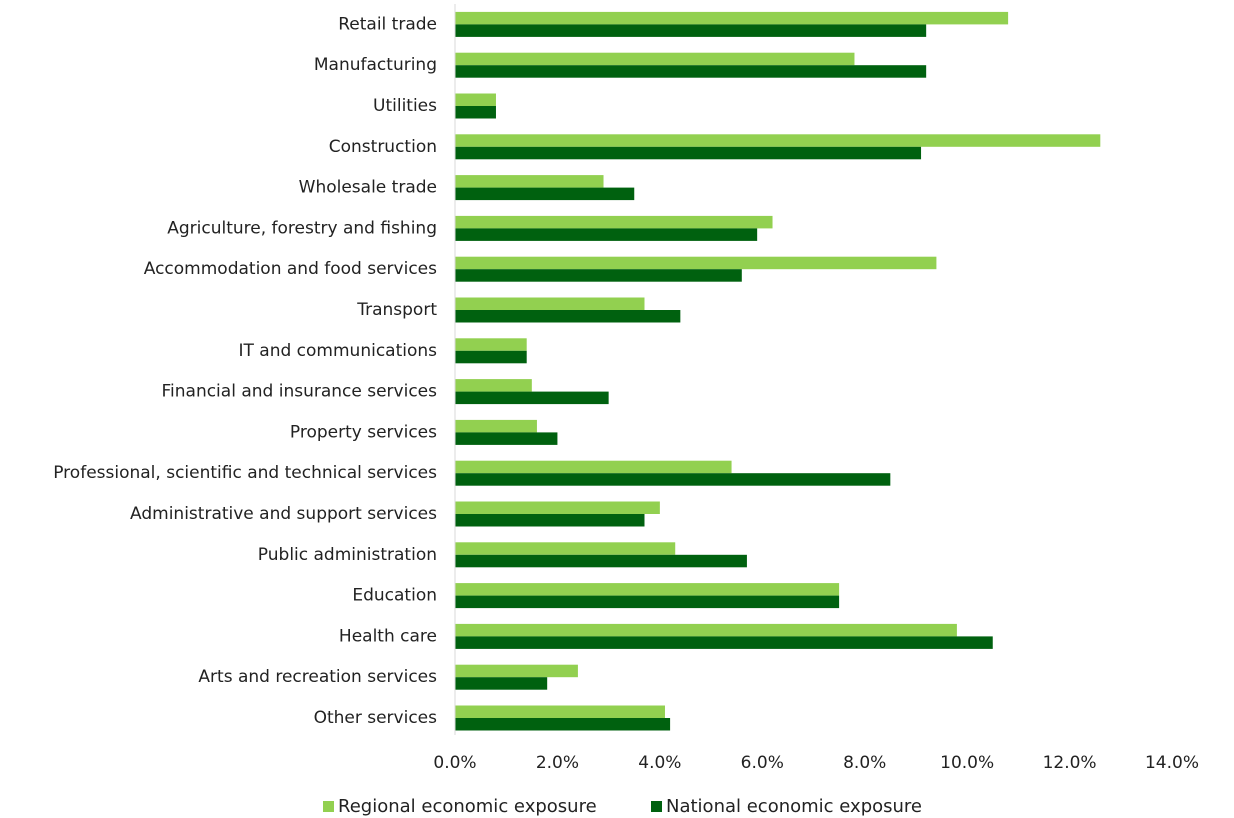 Image resolution: width=1234 pixels, height=818 pixels. Describe the element at coordinates (691, 71) in the screenshot. I see `bar-national-manufacturing` at that location.